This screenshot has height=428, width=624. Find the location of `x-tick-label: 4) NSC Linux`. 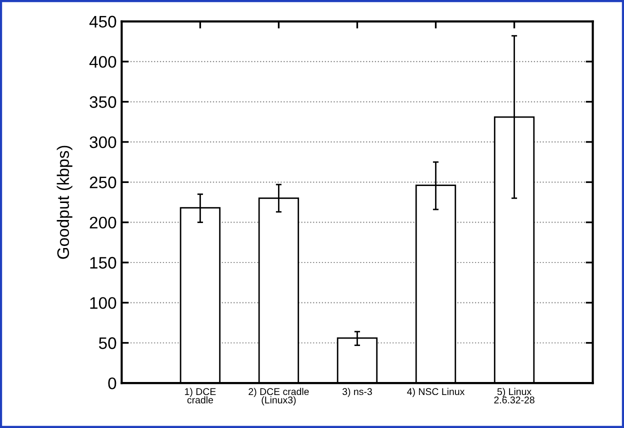

x-tick-label: 4) NSC Linux is located at coordinates (436, 392).